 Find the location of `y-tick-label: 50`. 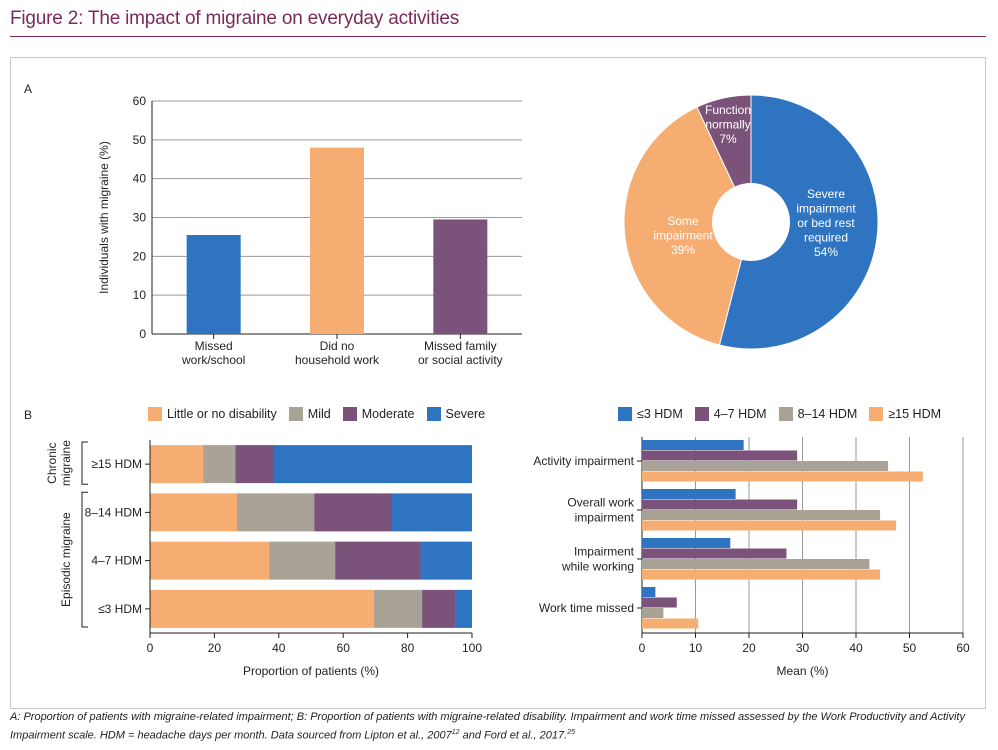

y-tick-label: 50 is located at coordinates (140, 140).